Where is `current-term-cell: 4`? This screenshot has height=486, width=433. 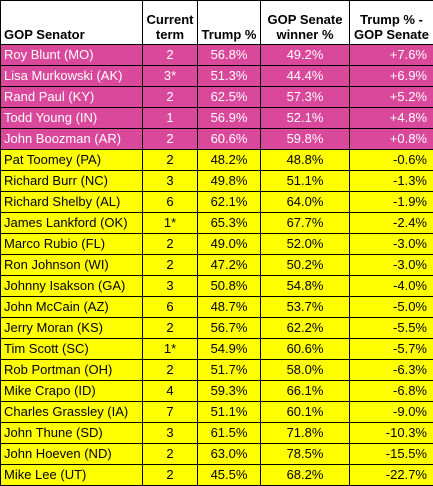
current-term-cell: 4 is located at coordinates (170, 391).